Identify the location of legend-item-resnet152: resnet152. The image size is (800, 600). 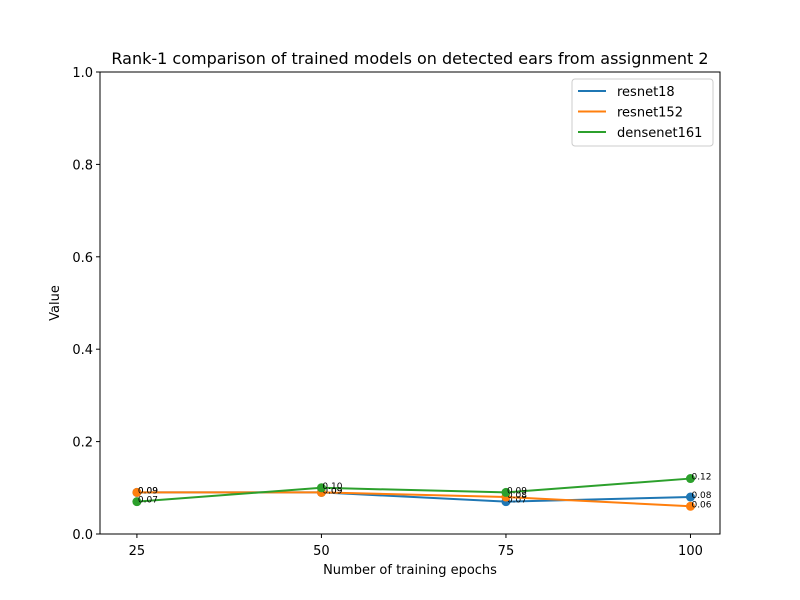
(630, 113).